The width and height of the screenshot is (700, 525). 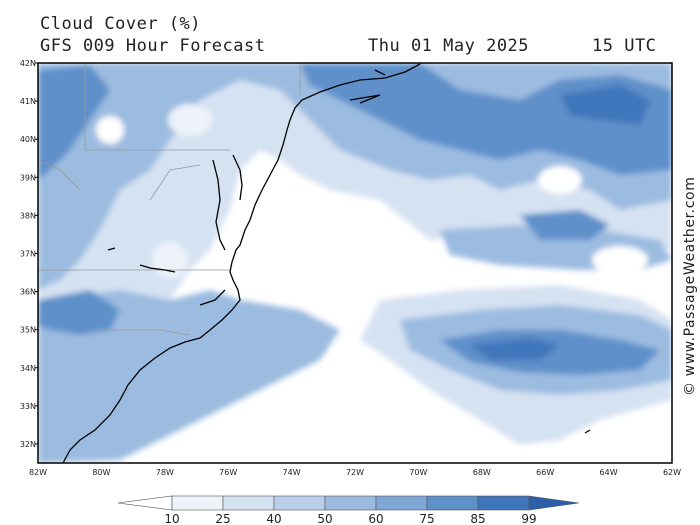 I want to click on longitude-axis: 82W 80W 78W 76W 74W 72W 70W 68W 66W 64W 62W, so click(x=355, y=472).